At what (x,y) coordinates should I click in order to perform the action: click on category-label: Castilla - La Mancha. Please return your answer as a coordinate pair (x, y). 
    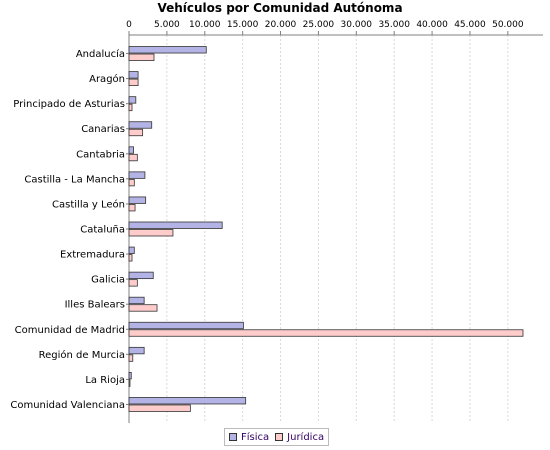
    Looking at the image, I should click on (74, 179).